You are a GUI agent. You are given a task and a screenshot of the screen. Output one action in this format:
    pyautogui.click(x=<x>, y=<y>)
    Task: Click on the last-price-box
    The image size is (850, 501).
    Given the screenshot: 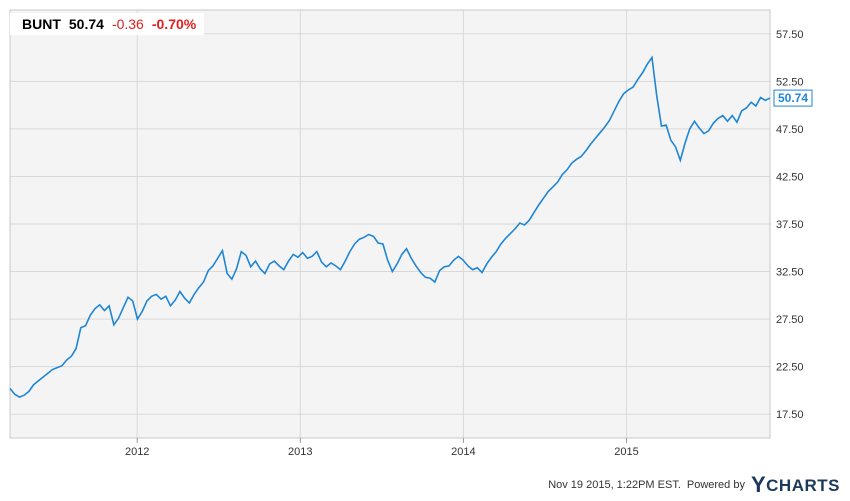 What is the action you would take?
    pyautogui.click(x=793, y=98)
    